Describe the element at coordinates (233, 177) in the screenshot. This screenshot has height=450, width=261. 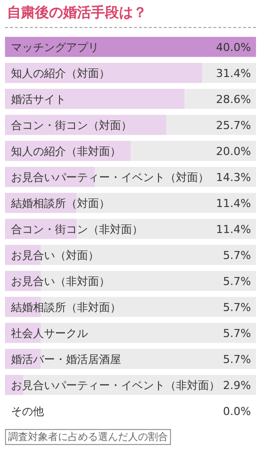
I see `data-label: 14.3%` at that location.